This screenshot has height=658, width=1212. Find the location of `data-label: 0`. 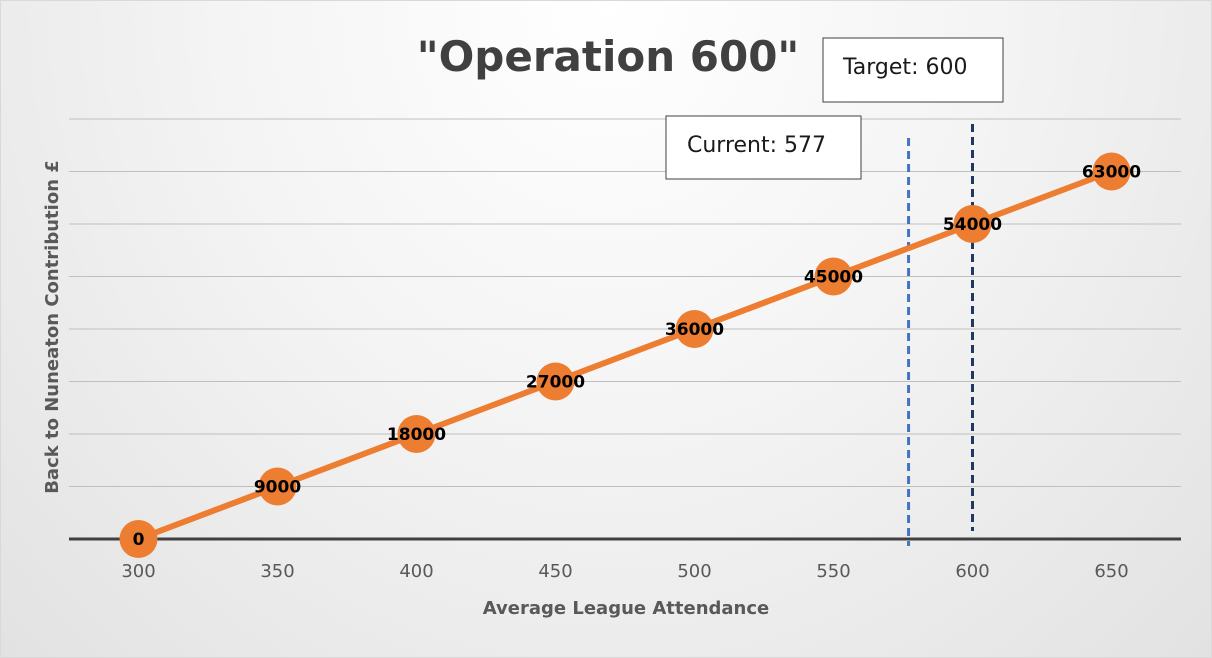

data-label: 0 is located at coordinates (139, 540).